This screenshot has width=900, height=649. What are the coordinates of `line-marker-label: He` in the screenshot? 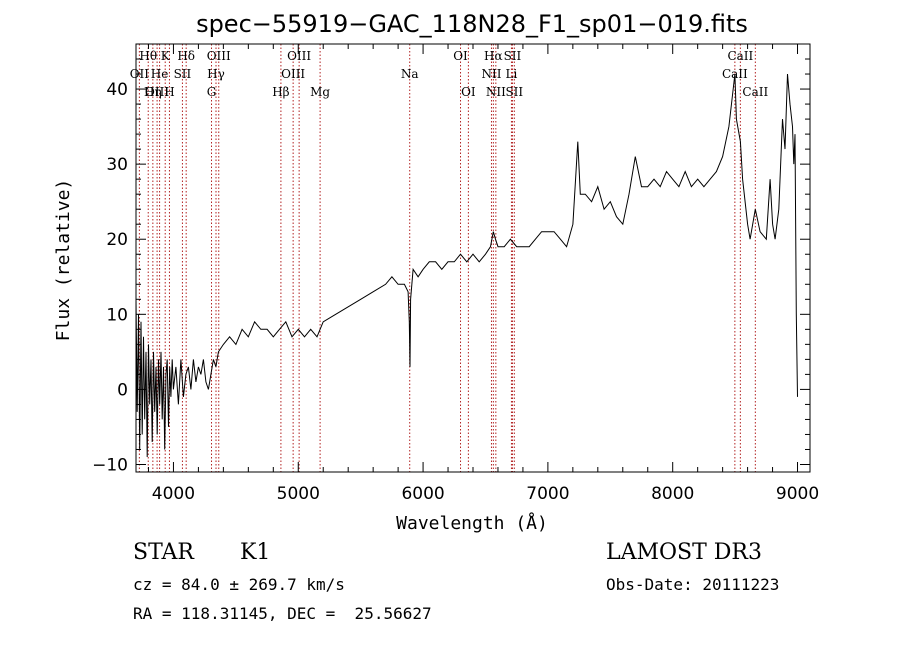 It's located at (160, 74).